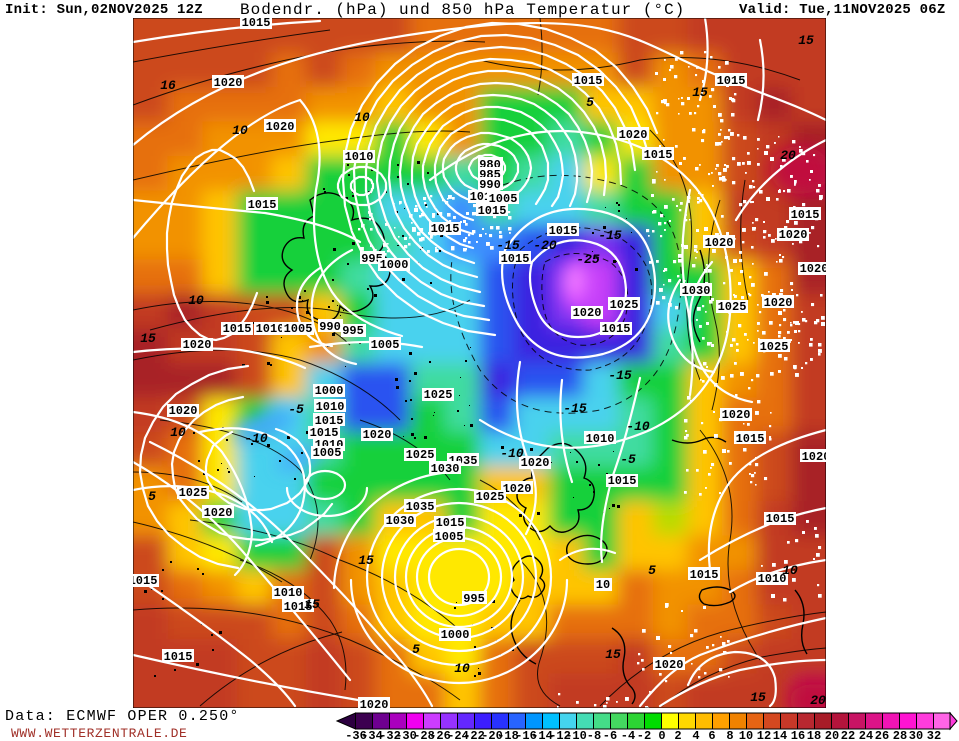 This screenshot has height=741, width=959. I want to click on svg-text: 26, so click(882, 735).